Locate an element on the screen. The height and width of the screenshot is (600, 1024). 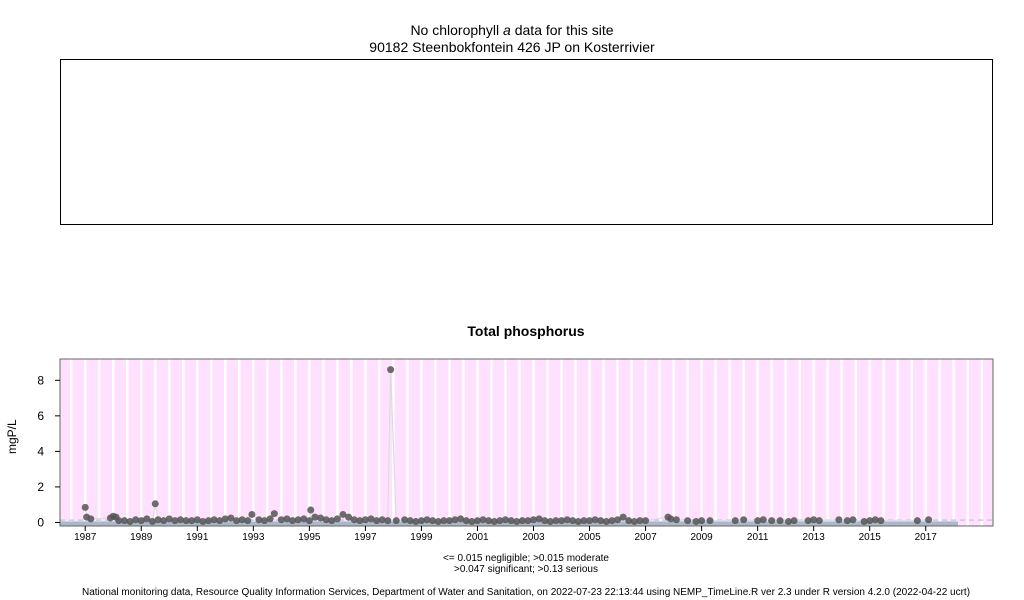
chlorophyll-title-suffix: data for this site is located at coordinates (564, 30).